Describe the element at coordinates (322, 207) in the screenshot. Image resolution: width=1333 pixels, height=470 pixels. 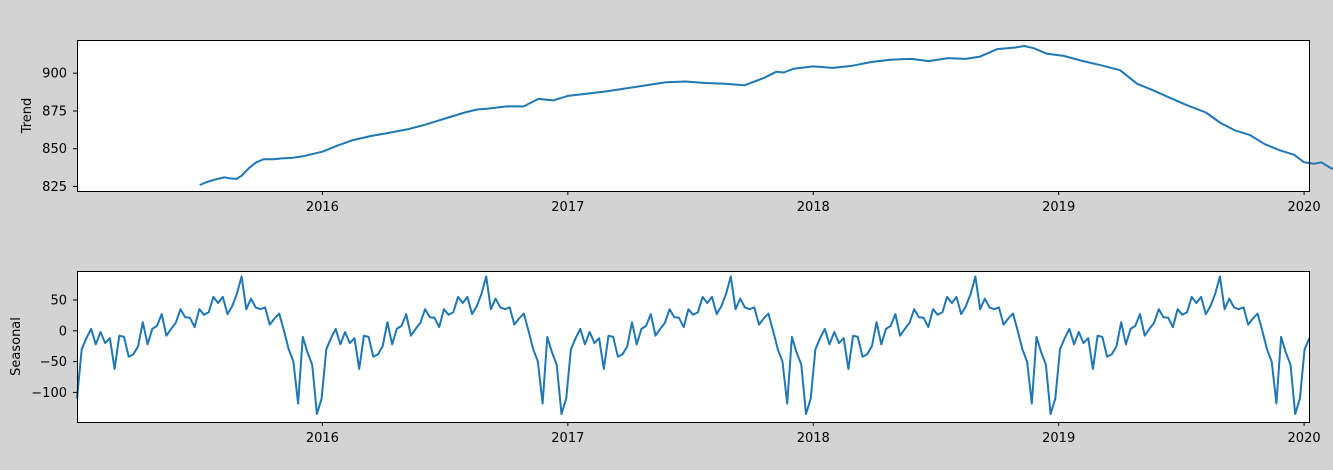
I see `trend-x-tick-label-2016: 2016` at that location.